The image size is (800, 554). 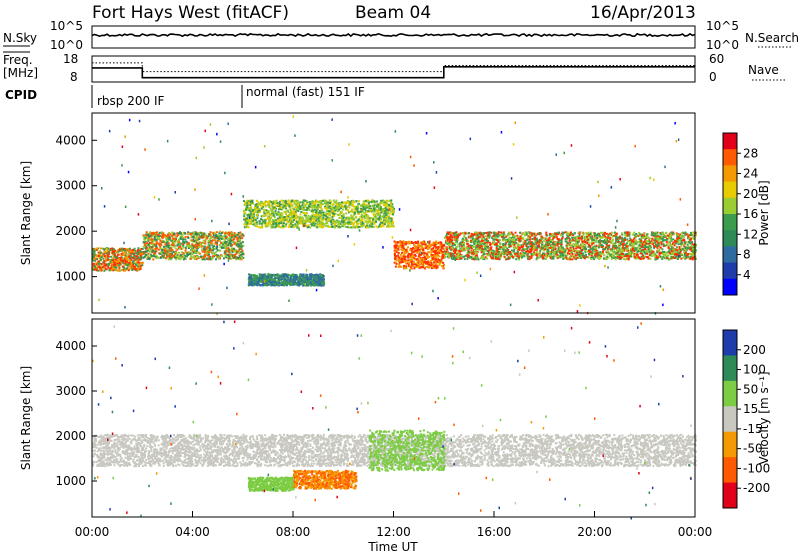 I want to click on nsearch-ytick-low: 10^0, so click(x=722, y=45).